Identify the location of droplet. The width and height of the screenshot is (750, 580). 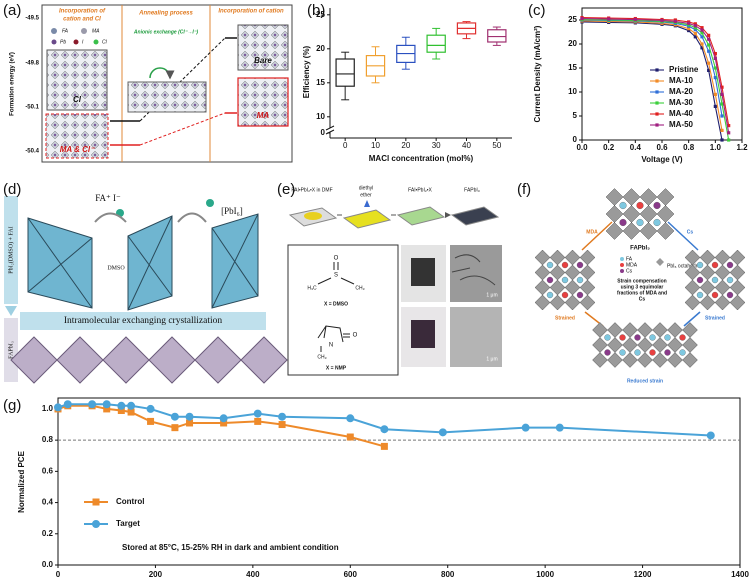
(313, 216).